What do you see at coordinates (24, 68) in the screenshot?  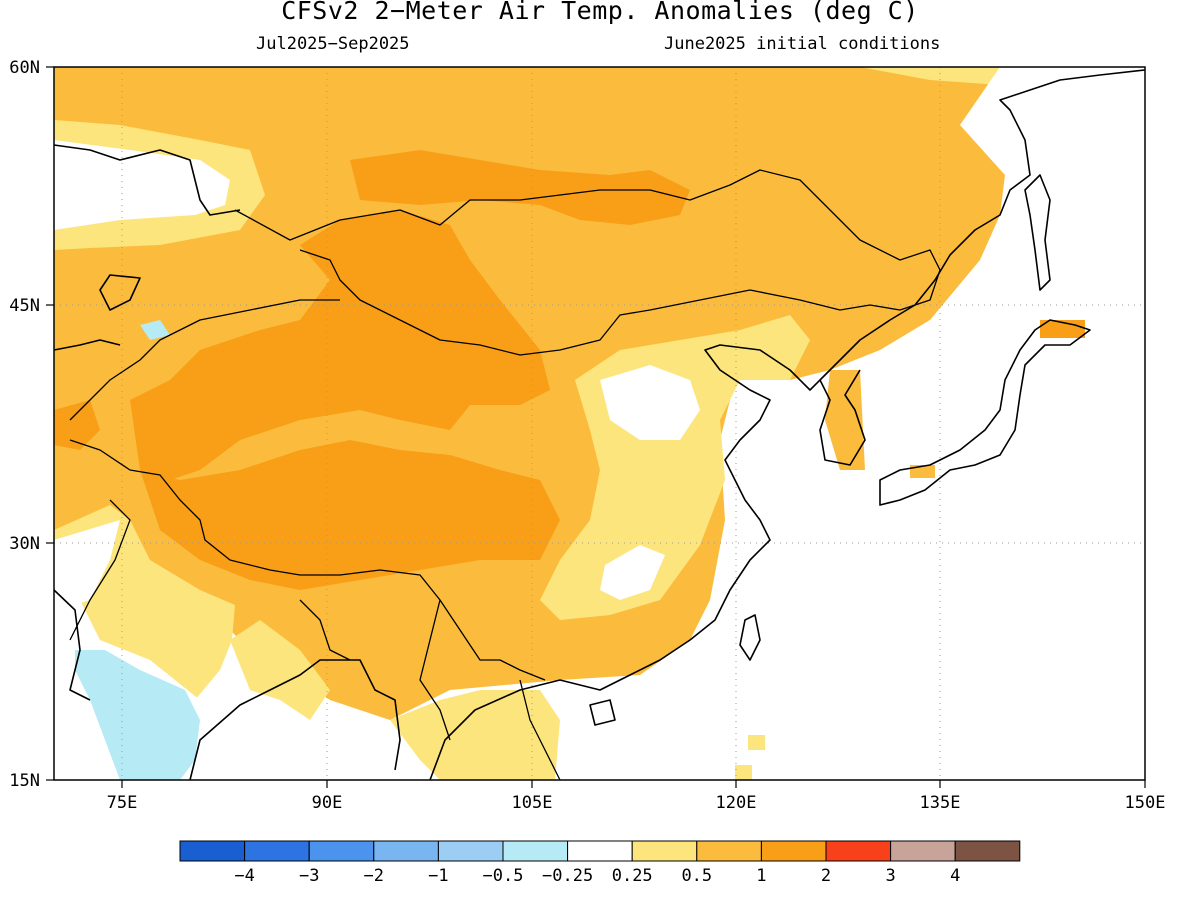 I see `lat-label: 60N` at bounding box center [24, 68].